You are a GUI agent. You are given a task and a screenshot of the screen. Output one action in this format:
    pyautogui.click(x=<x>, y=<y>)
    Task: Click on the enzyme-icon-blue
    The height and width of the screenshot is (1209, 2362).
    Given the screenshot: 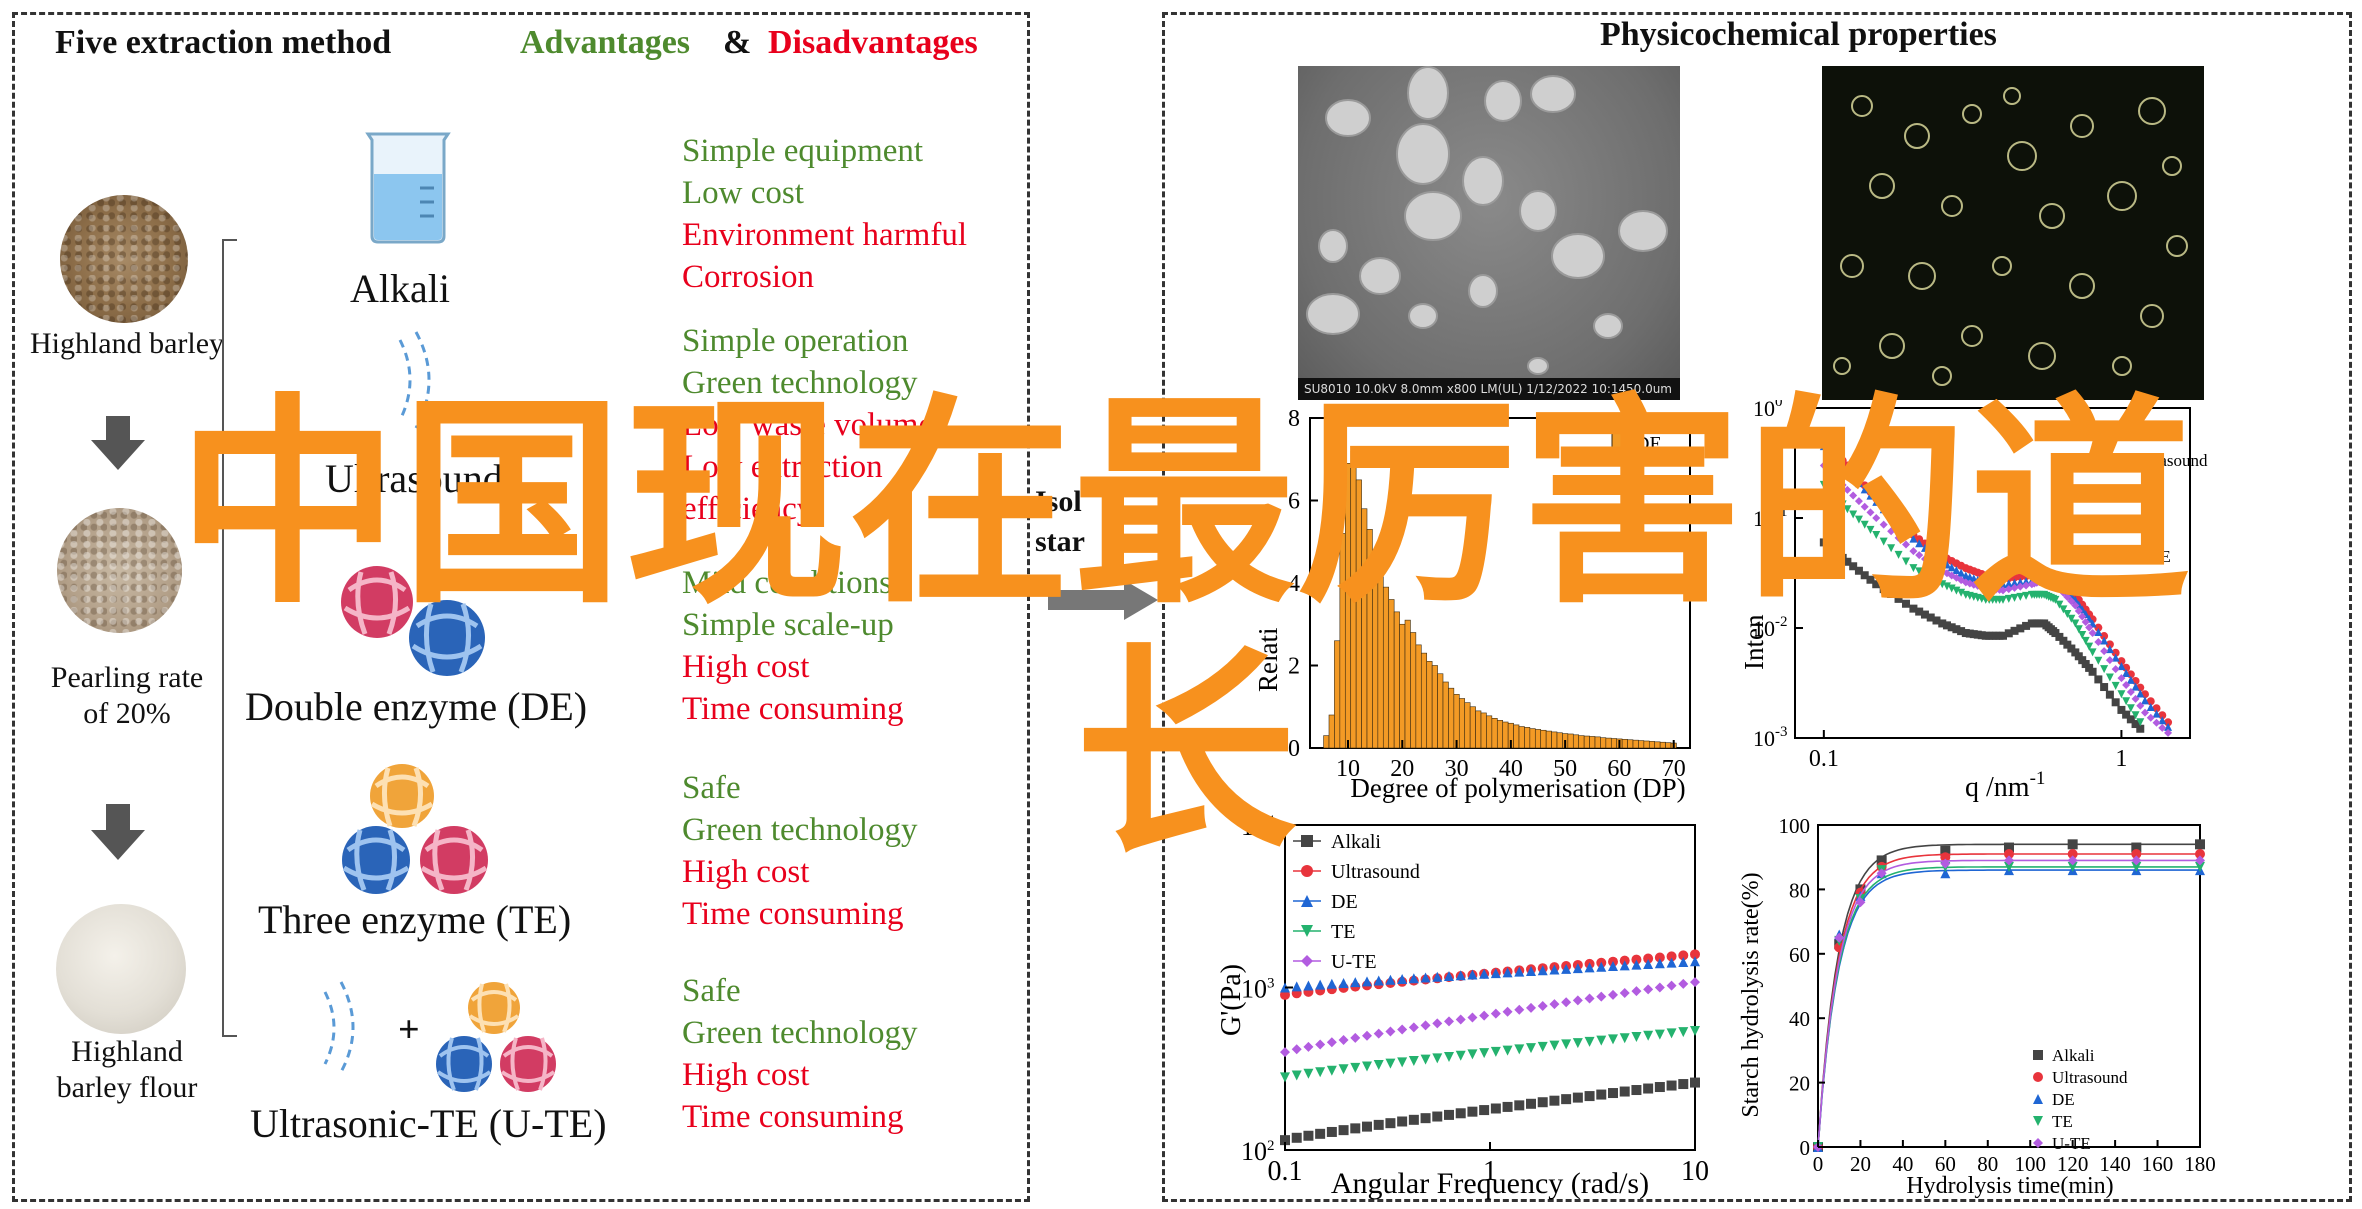 What is the action you would take?
    pyautogui.click(x=464, y=1064)
    